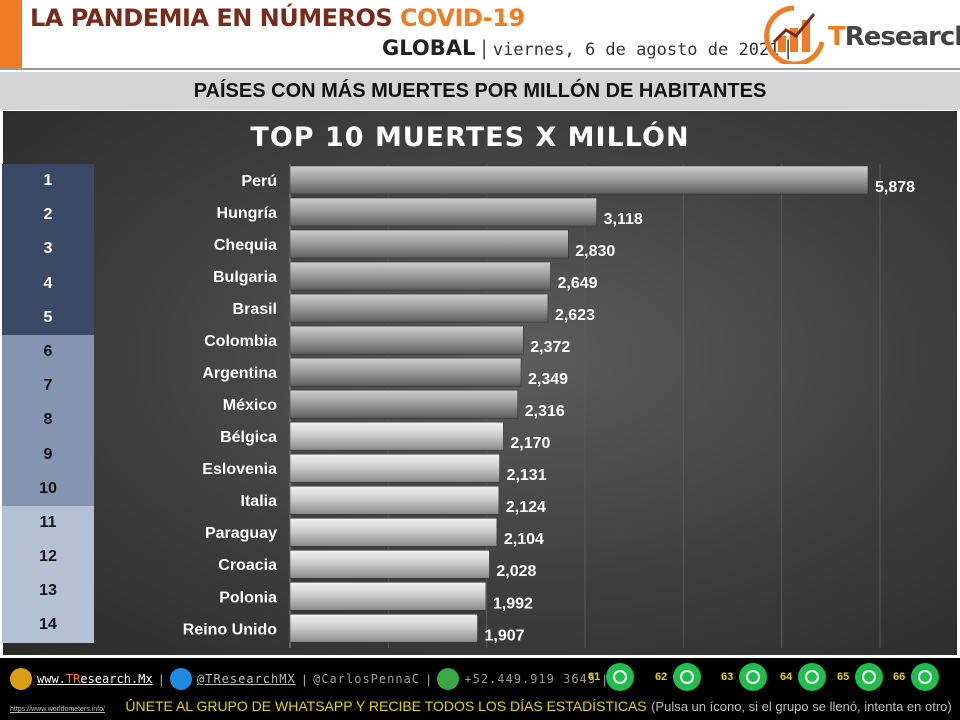 The image size is (960, 720). I want to click on value-label: 2,372, so click(550, 347).